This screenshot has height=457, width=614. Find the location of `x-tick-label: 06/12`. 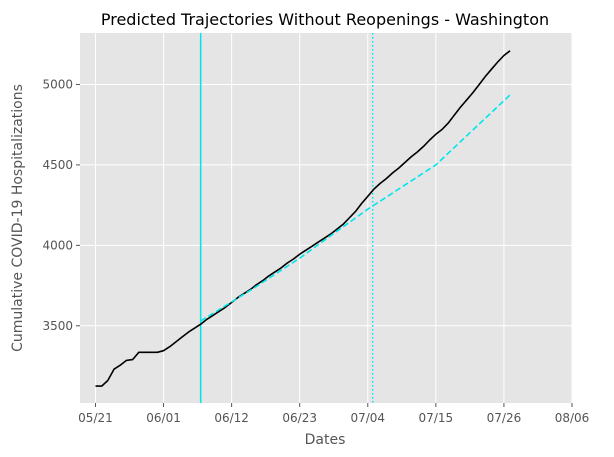

x-tick-label: 06/12 is located at coordinates (231, 418).